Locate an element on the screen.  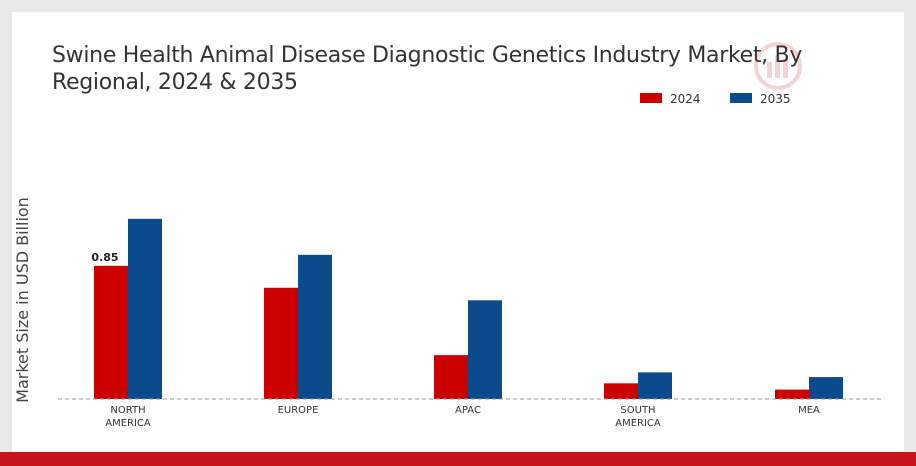
bar-apac-2035 is located at coordinates (485, 349).